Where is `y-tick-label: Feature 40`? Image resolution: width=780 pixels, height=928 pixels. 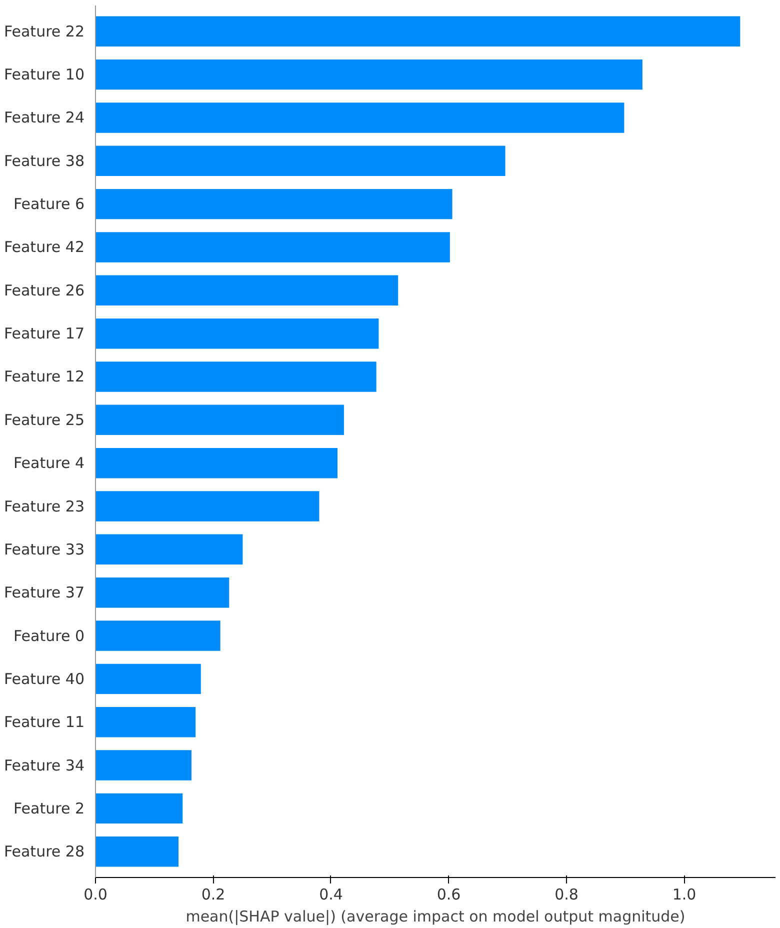
y-tick-label: Feature 40 is located at coordinates (44, 679).